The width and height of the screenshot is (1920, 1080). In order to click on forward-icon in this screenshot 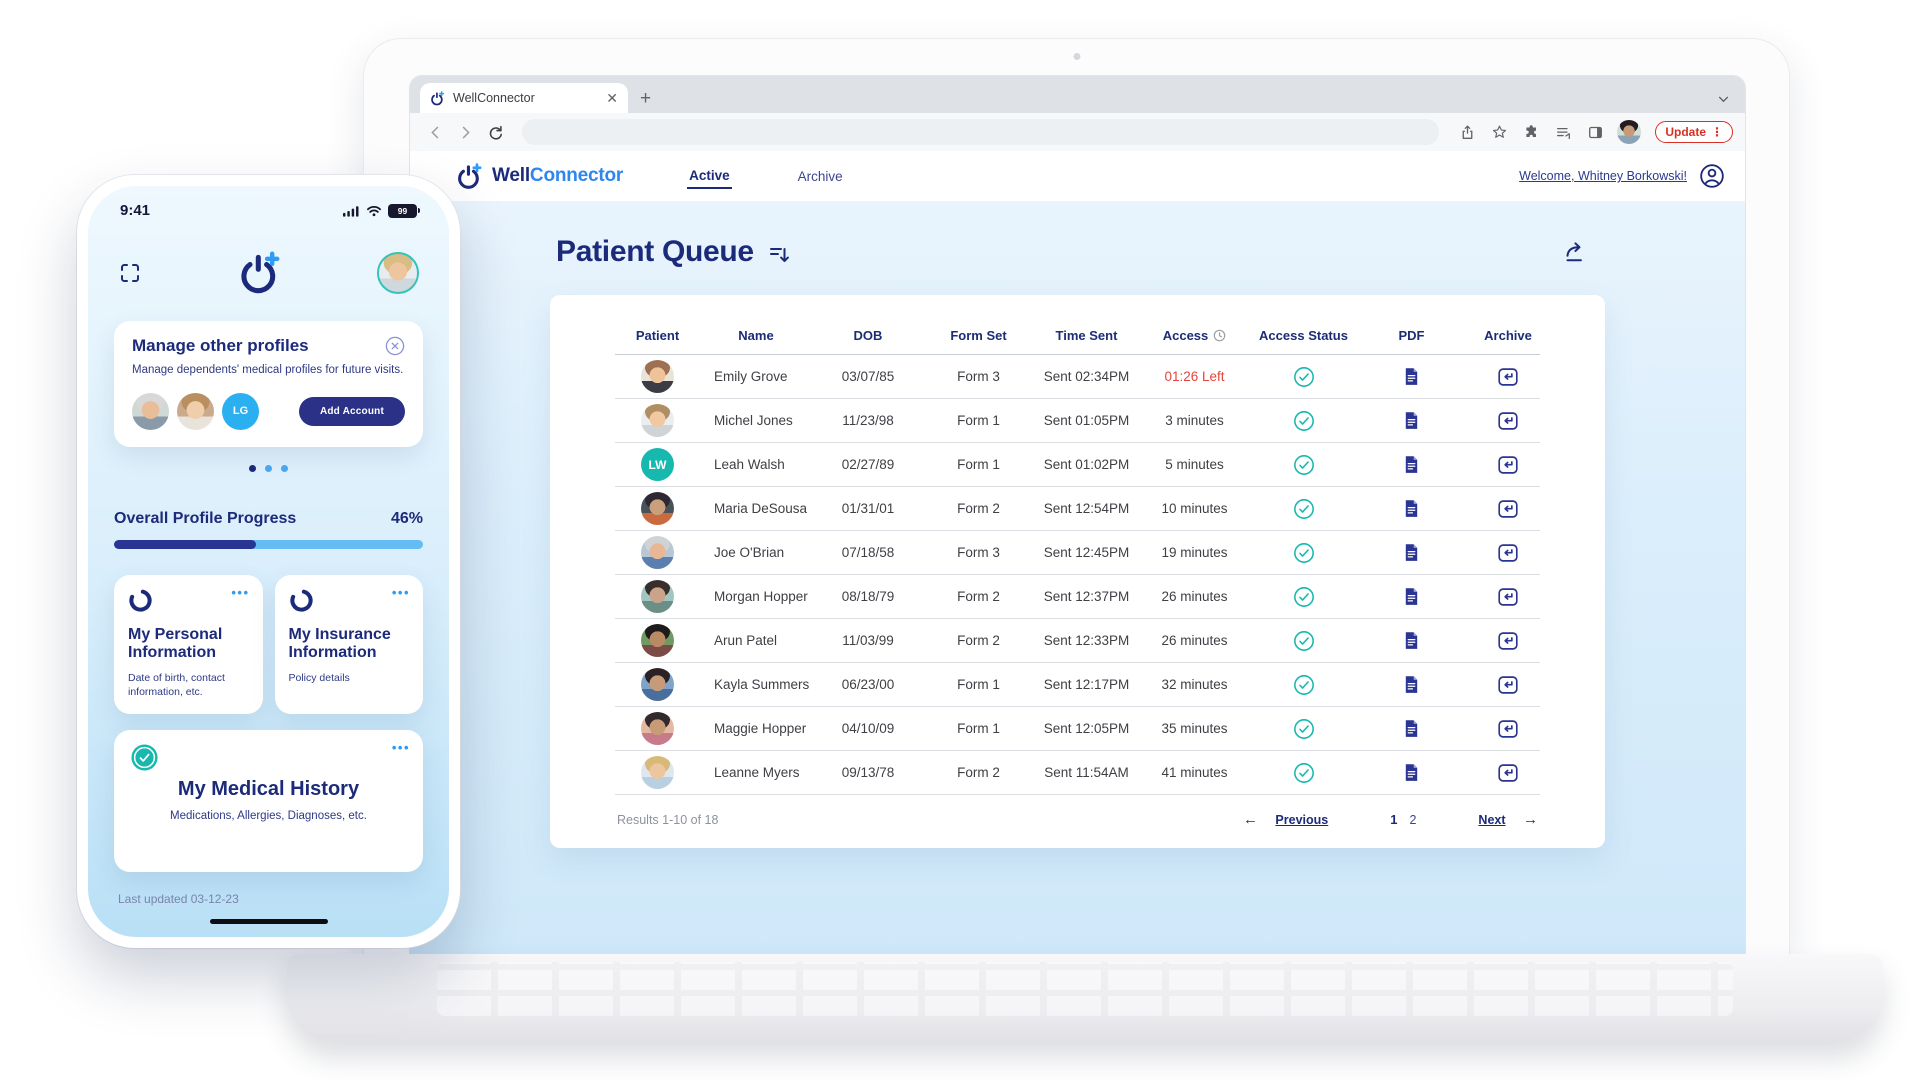, I will do `click(465, 132)`.